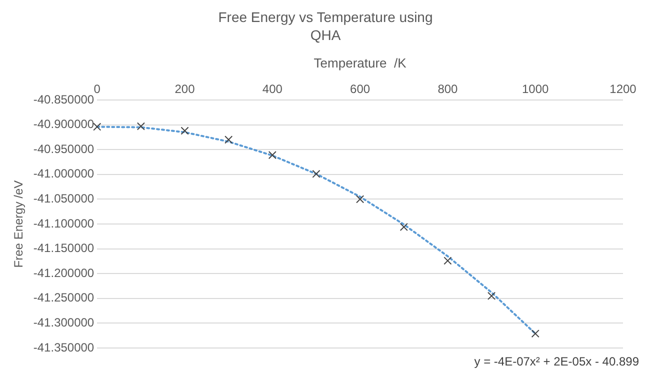  I want to click on x-tick-label: 600, so click(360, 89).